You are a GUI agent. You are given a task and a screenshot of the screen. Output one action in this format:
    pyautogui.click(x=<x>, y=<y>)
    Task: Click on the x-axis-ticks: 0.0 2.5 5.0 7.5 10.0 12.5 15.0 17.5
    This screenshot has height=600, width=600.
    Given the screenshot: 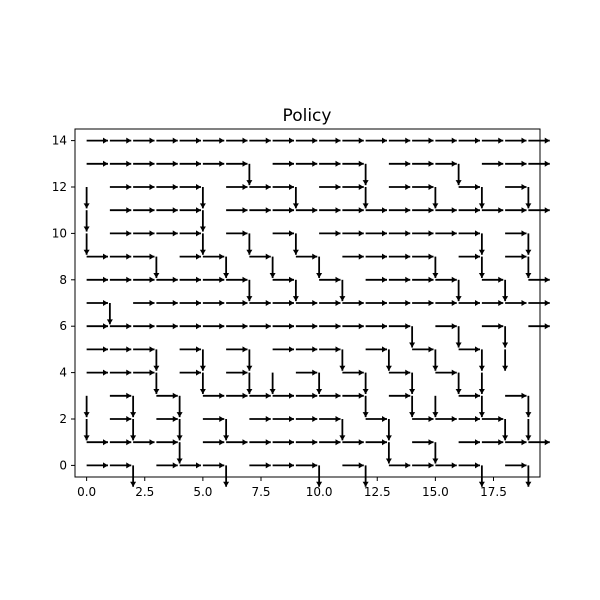 What is the action you would take?
    pyautogui.click(x=292, y=488)
    